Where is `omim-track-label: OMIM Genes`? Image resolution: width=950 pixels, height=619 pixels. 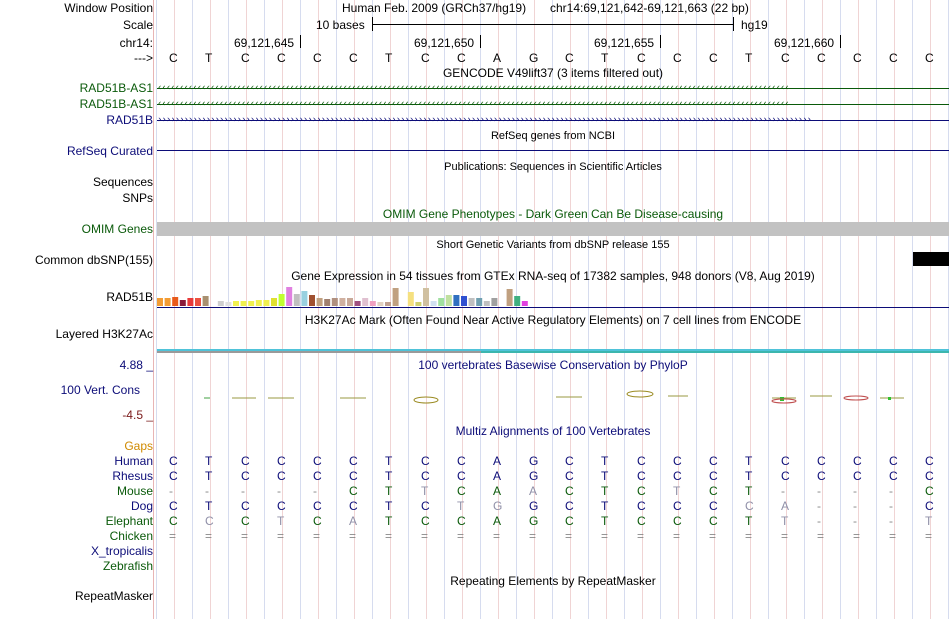
omim-track-label: OMIM Genes is located at coordinates (117, 229).